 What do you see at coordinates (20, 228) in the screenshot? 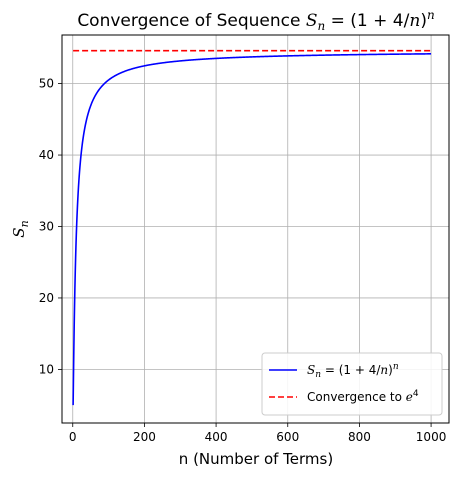
I see `y-axis-title: Sn` at bounding box center [20, 228].